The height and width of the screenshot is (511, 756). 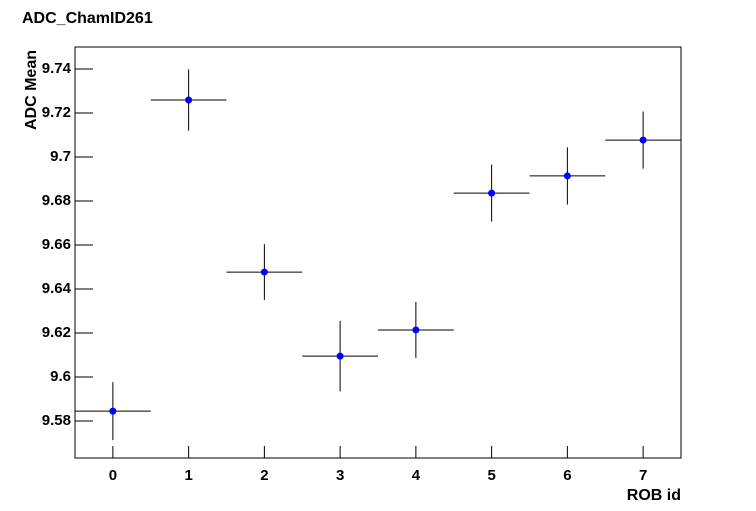 What do you see at coordinates (567, 475) in the screenshot?
I see `x-tick-label: 6` at bounding box center [567, 475].